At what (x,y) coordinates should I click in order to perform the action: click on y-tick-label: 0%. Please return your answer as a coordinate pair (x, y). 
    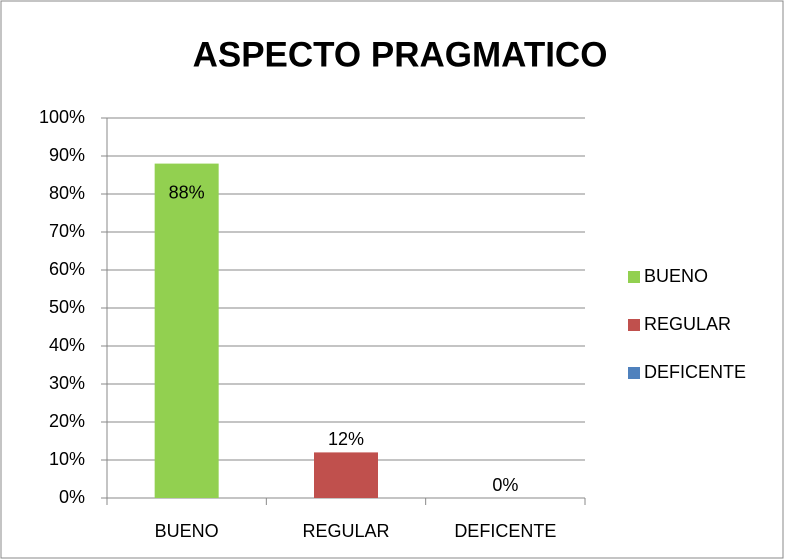
    Looking at the image, I should click on (72, 497).